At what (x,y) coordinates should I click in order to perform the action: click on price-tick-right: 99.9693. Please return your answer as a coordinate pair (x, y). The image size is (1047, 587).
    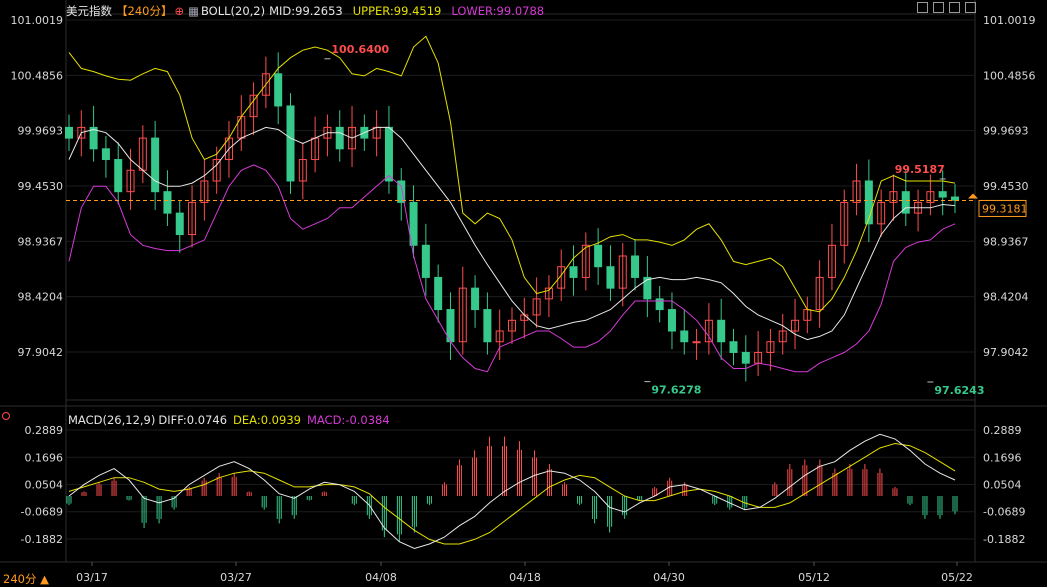
    Looking at the image, I should click on (1006, 131).